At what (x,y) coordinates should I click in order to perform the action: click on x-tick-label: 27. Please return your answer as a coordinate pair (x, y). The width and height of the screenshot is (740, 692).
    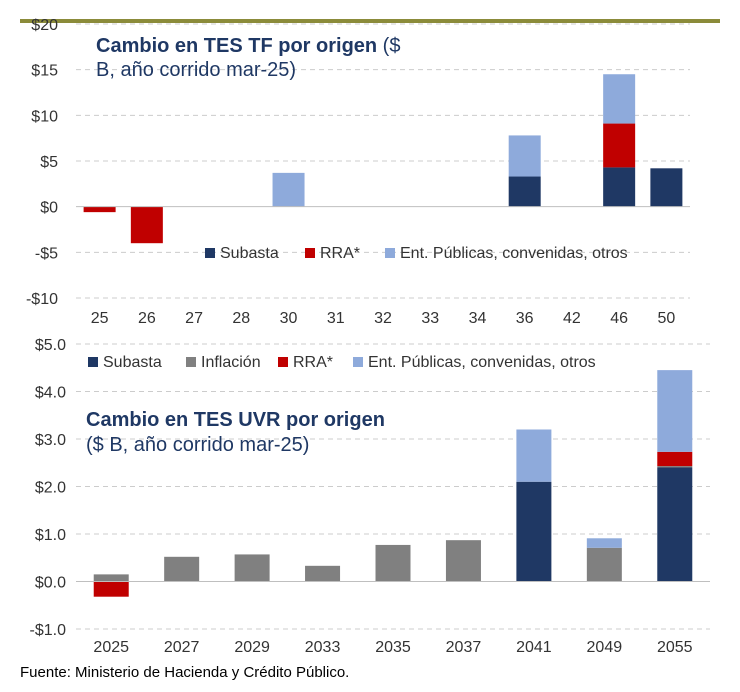
    Looking at the image, I should click on (194, 318).